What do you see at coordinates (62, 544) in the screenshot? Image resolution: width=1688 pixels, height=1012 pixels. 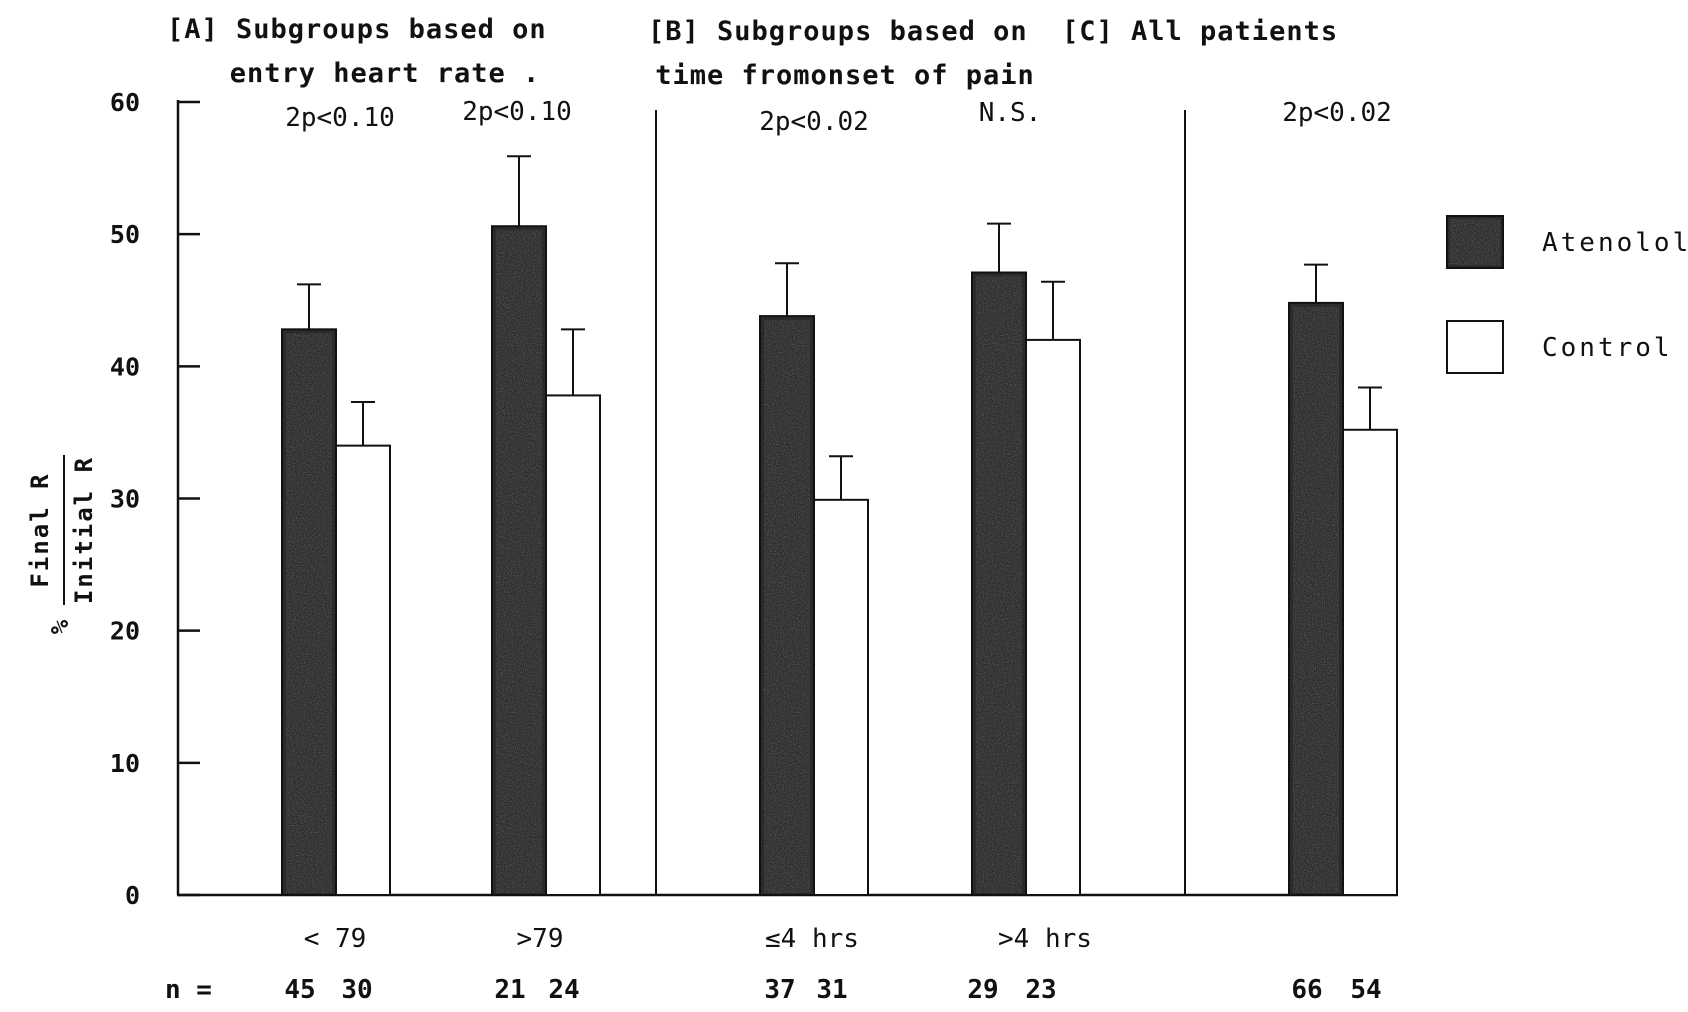 I see `y-axis-label: Final R Initial R%` at bounding box center [62, 544].